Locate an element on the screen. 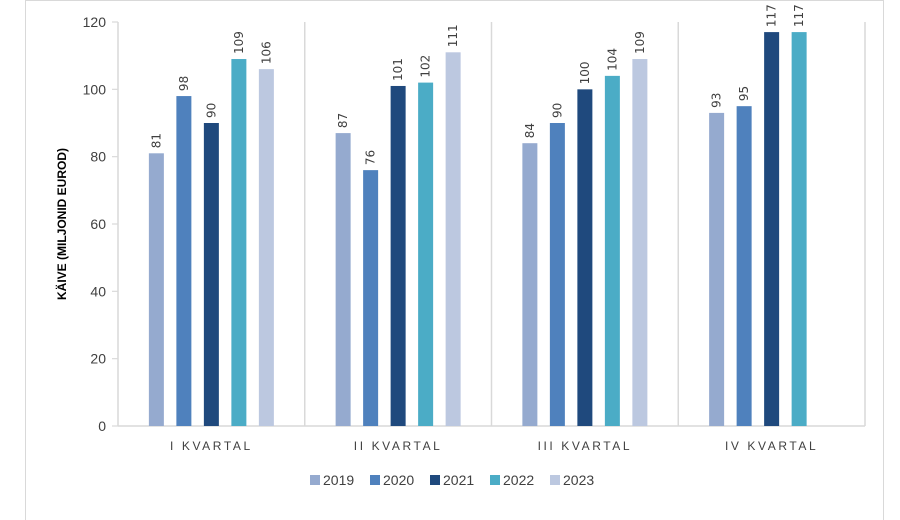 The width and height of the screenshot is (900, 520). y-tick-label: 20 is located at coordinates (98, 359).